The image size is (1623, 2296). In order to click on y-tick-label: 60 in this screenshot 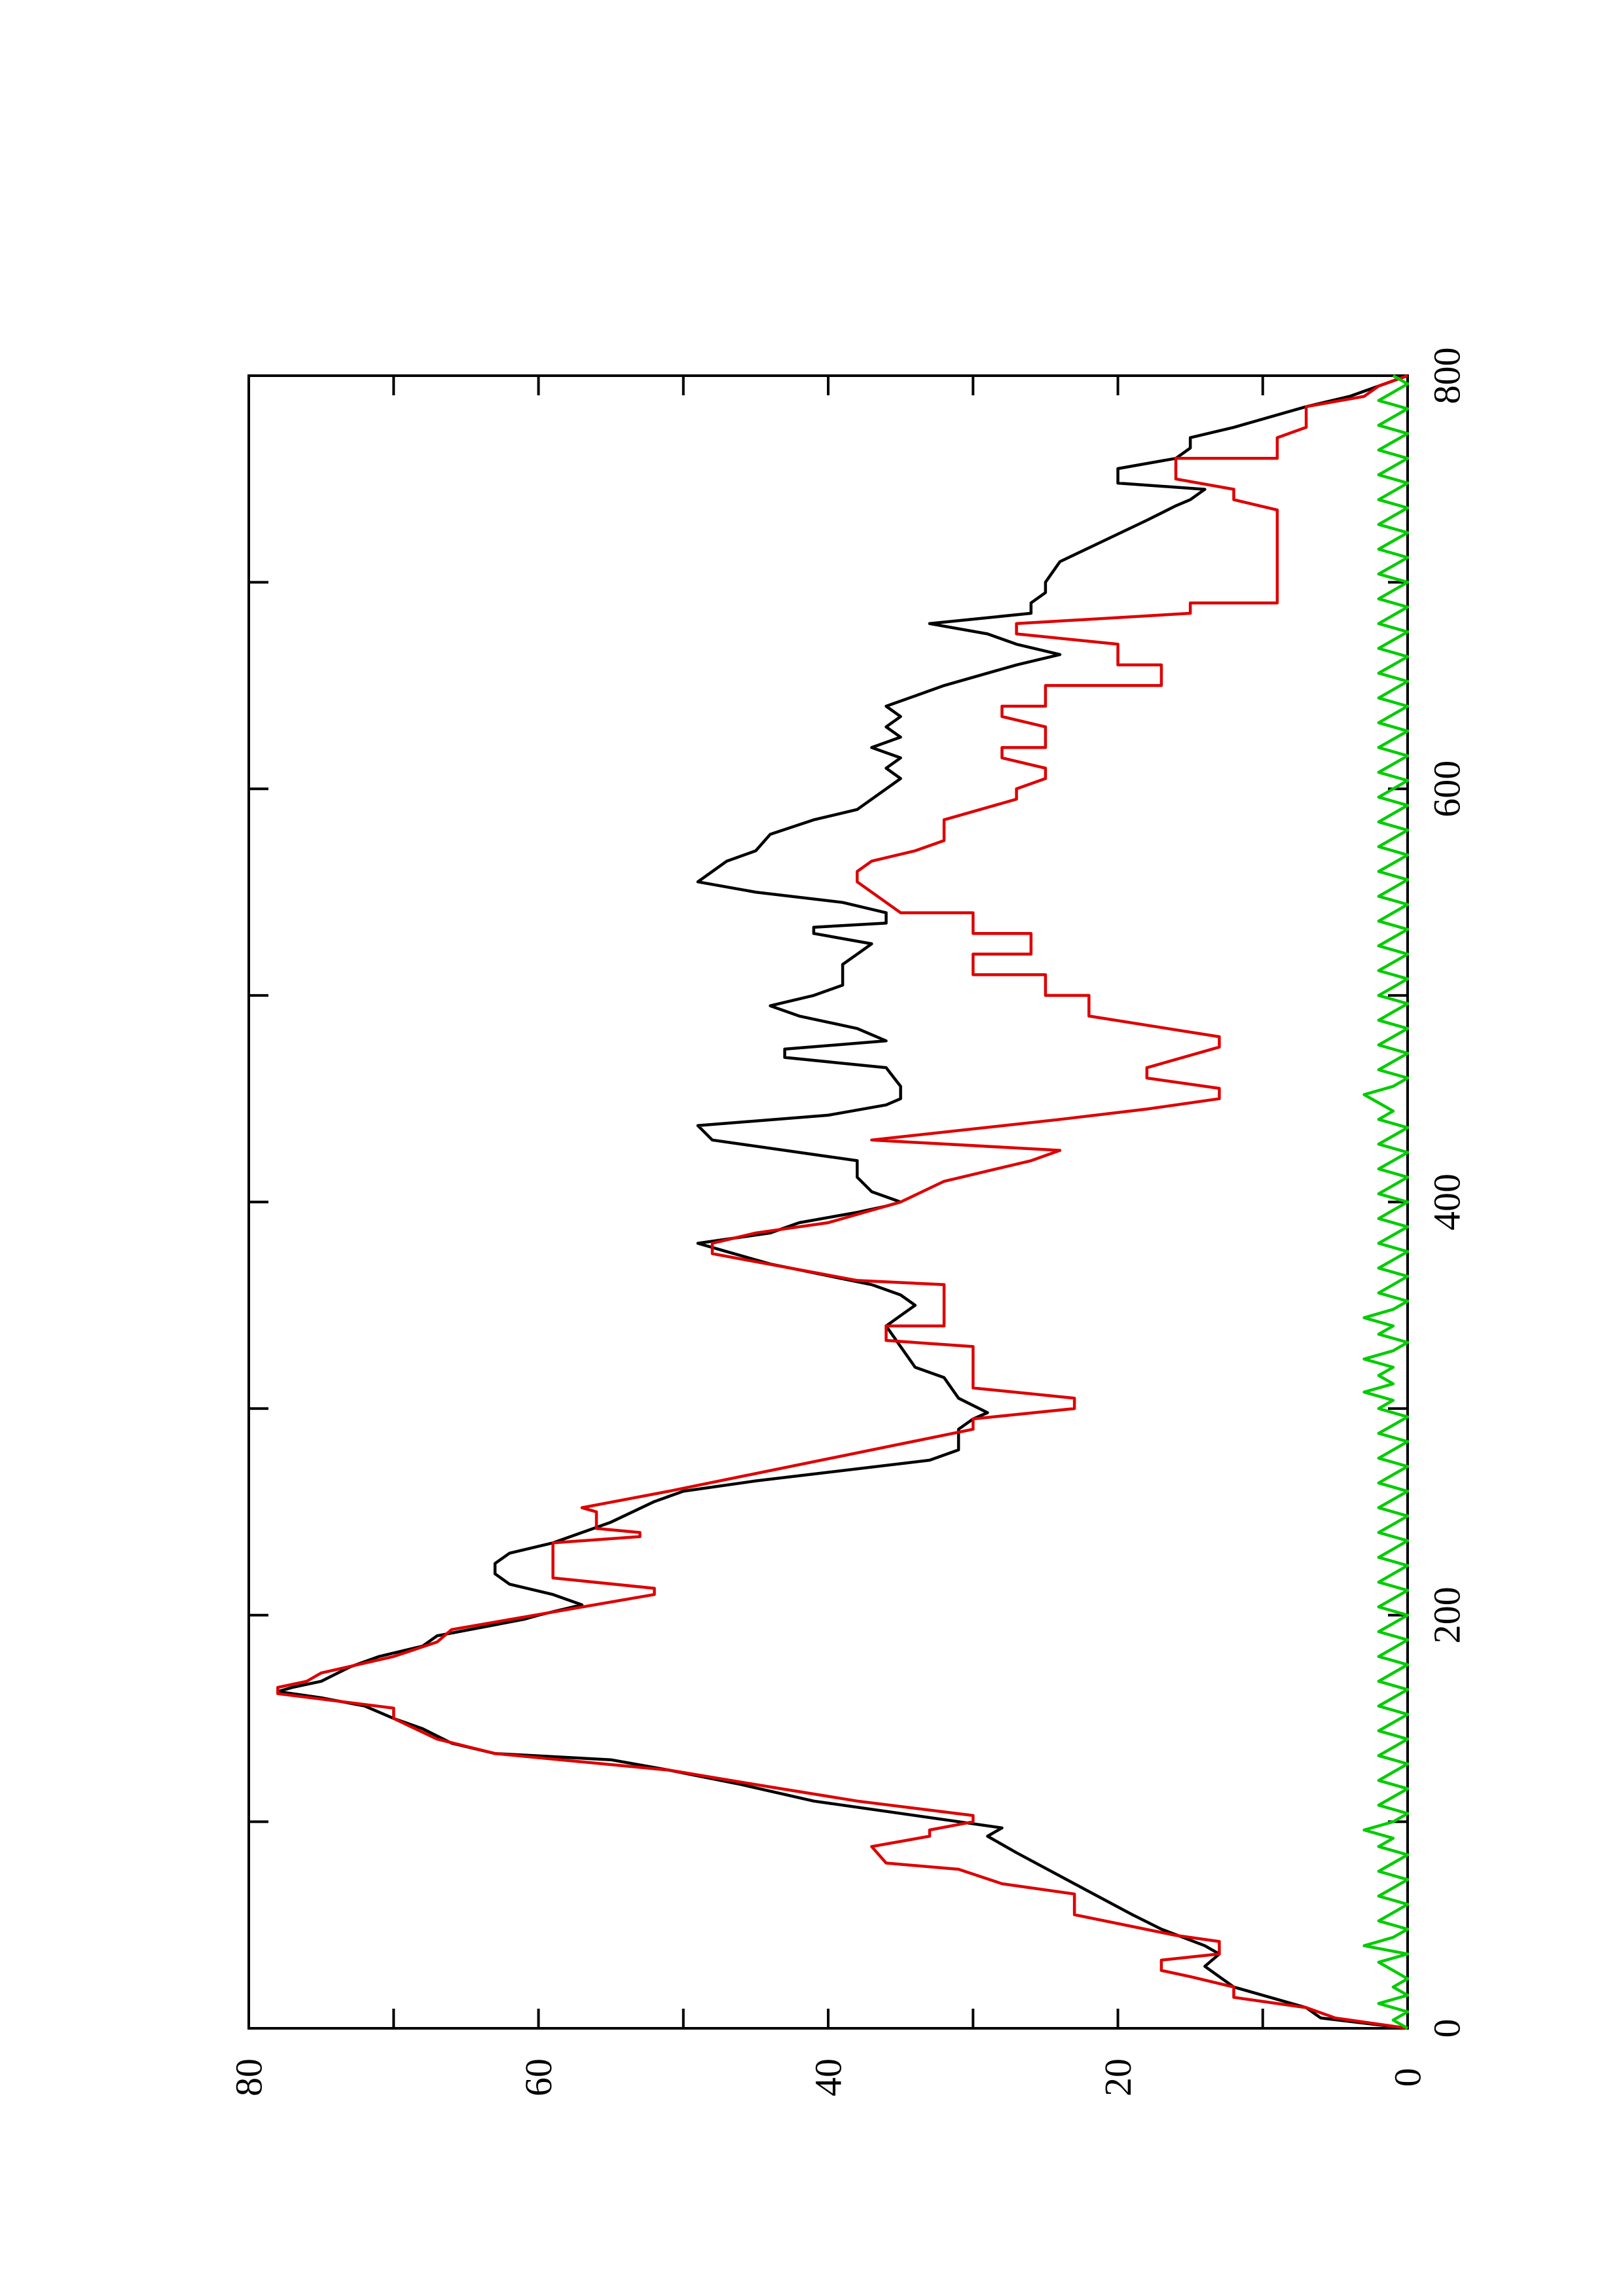, I will do `click(538, 2077)`.